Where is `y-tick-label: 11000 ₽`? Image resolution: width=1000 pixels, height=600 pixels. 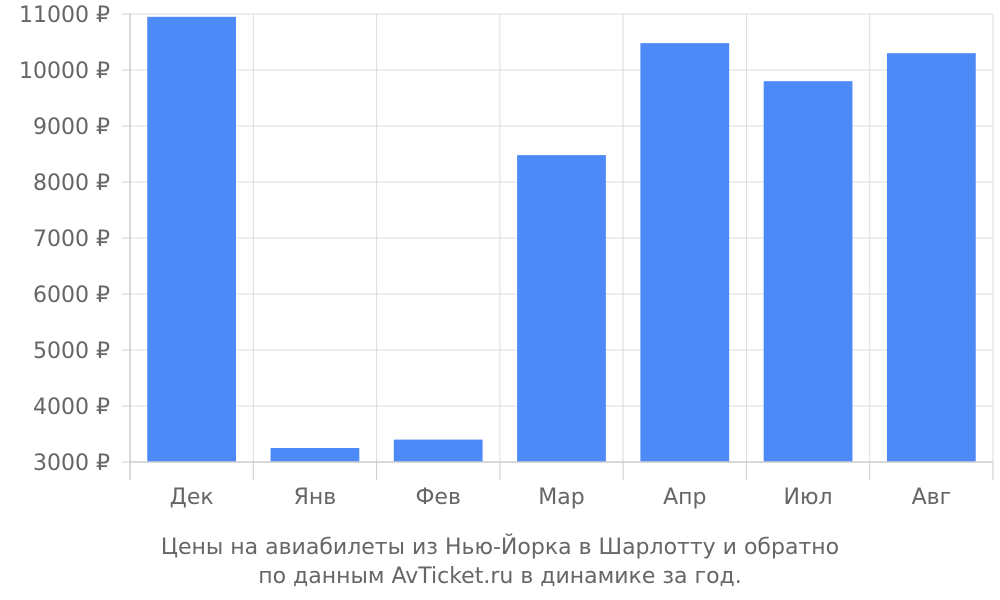 y-tick-label: 11000 ₽ is located at coordinates (64, 15).